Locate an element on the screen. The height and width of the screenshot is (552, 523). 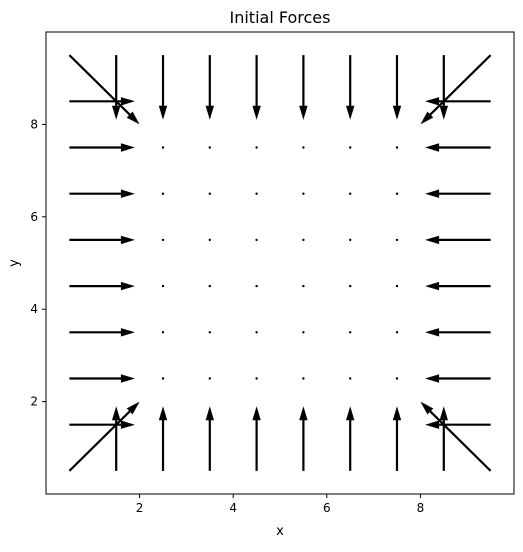
y-tick-label: 6 is located at coordinates (34, 217).